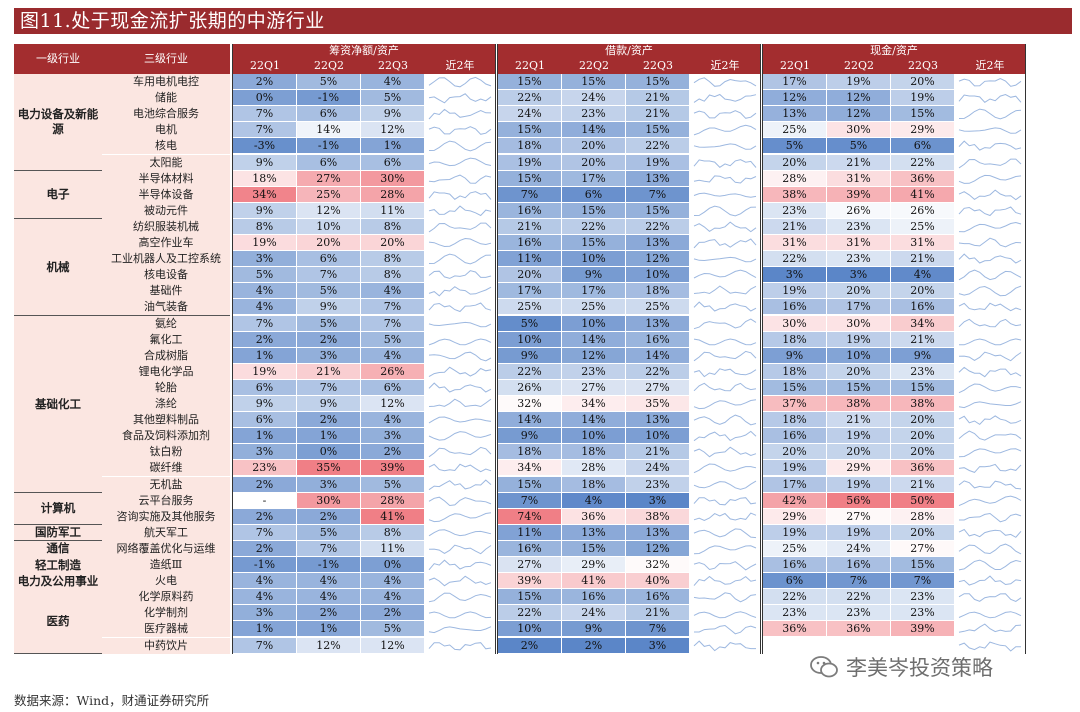 This screenshot has height=712, width=1080. What do you see at coordinates (795, 178) in the screenshot?
I see `value-cell: 28%` at bounding box center [795, 178].